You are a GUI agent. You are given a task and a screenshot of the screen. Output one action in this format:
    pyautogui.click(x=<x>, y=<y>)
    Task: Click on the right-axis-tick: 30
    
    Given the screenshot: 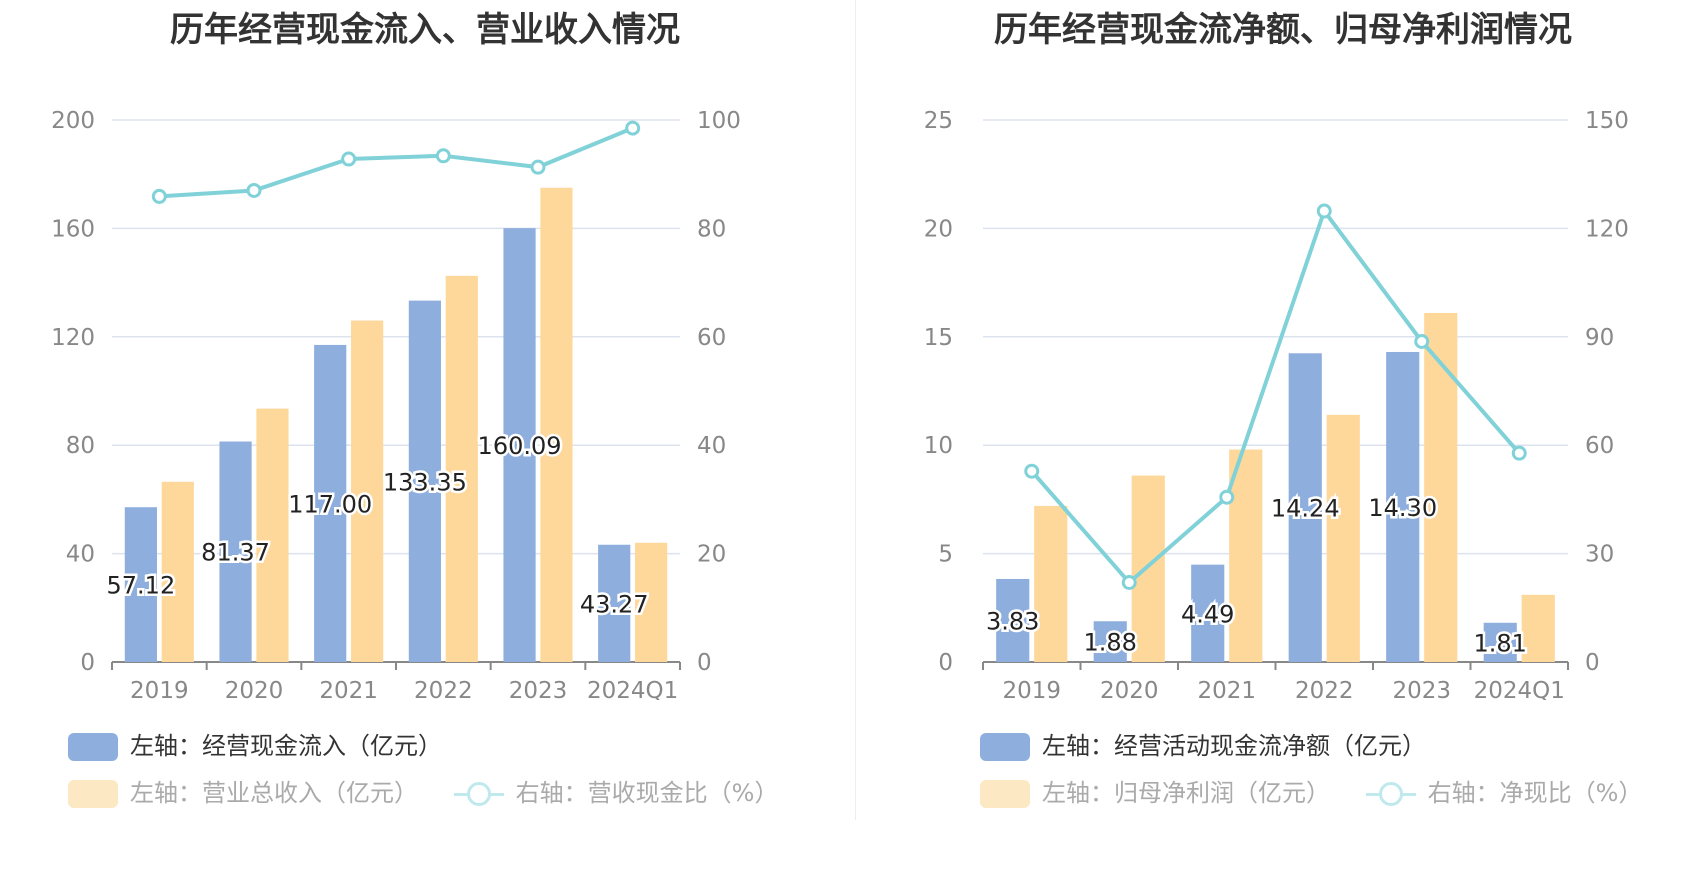 What is the action you would take?
    pyautogui.click(x=1599, y=555)
    